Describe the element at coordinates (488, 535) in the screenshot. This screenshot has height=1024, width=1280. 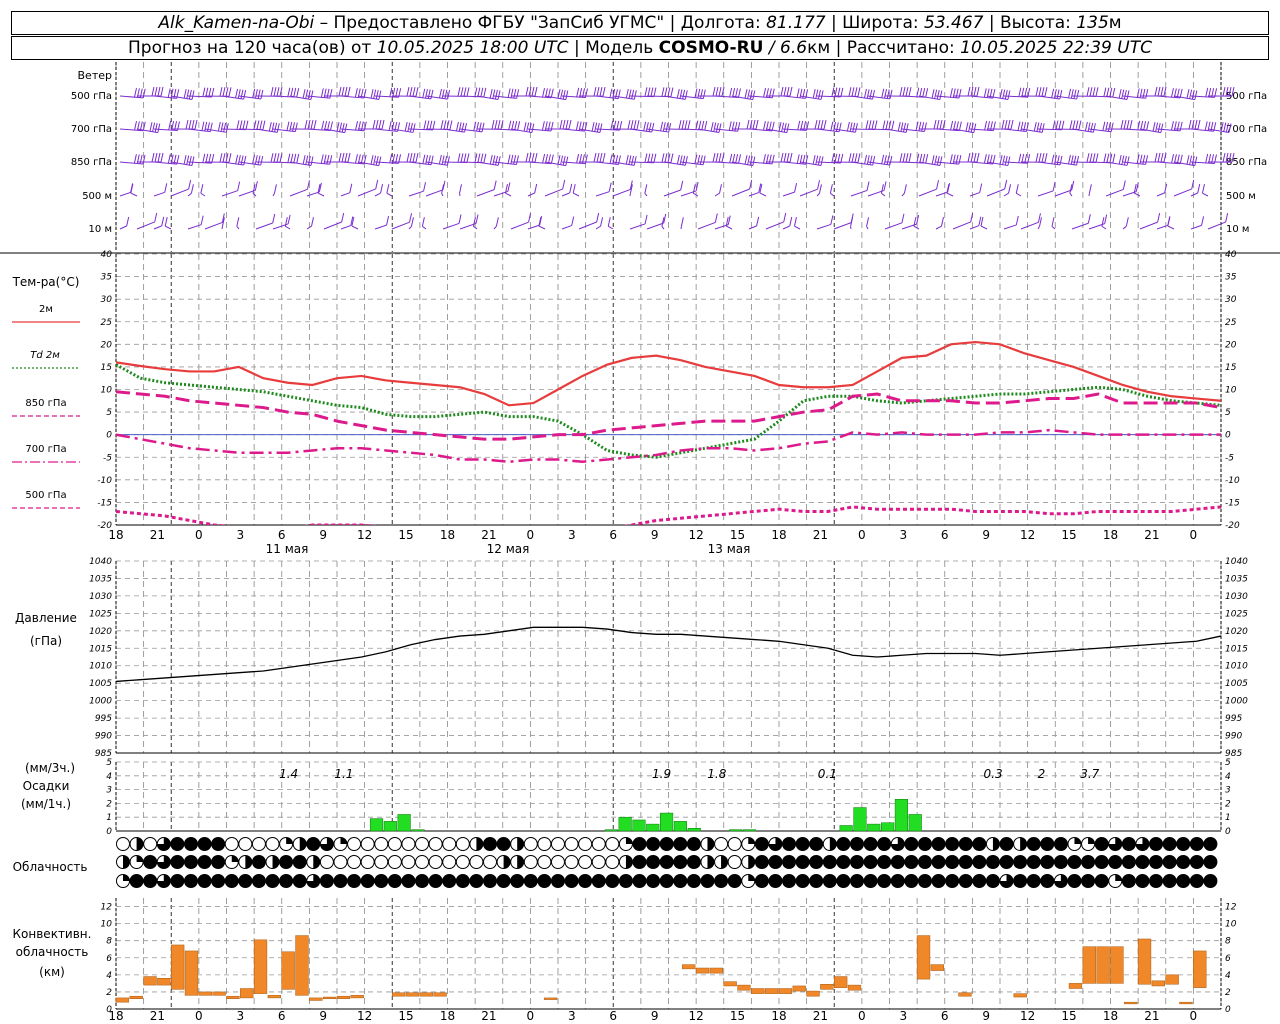
I see `temp-time-tick: 21` at that location.